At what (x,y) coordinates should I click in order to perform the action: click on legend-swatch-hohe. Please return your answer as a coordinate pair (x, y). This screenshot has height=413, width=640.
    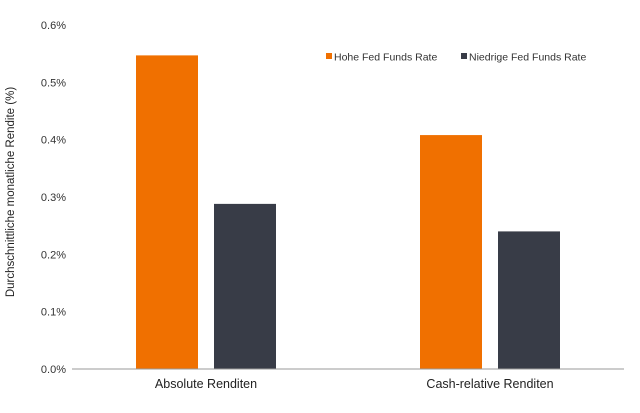
    Looking at the image, I should click on (329, 56).